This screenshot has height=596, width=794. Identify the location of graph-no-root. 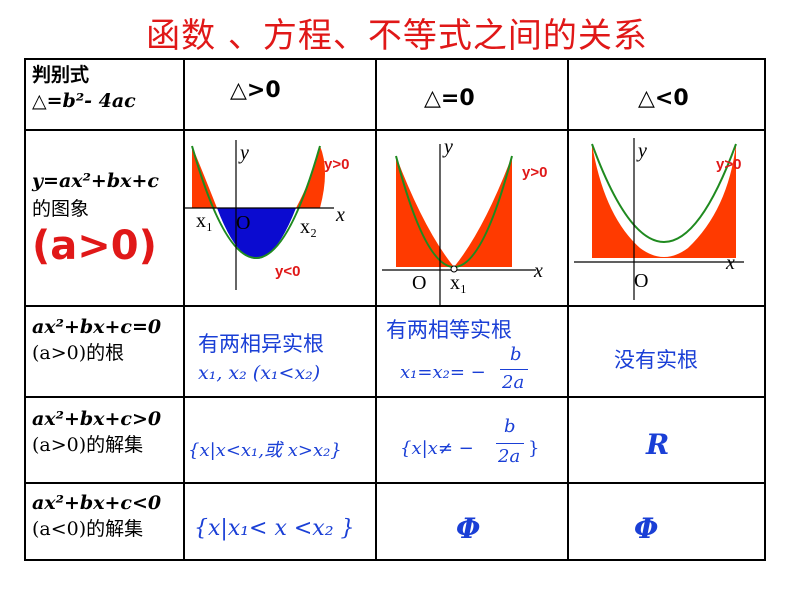
(659, 219).